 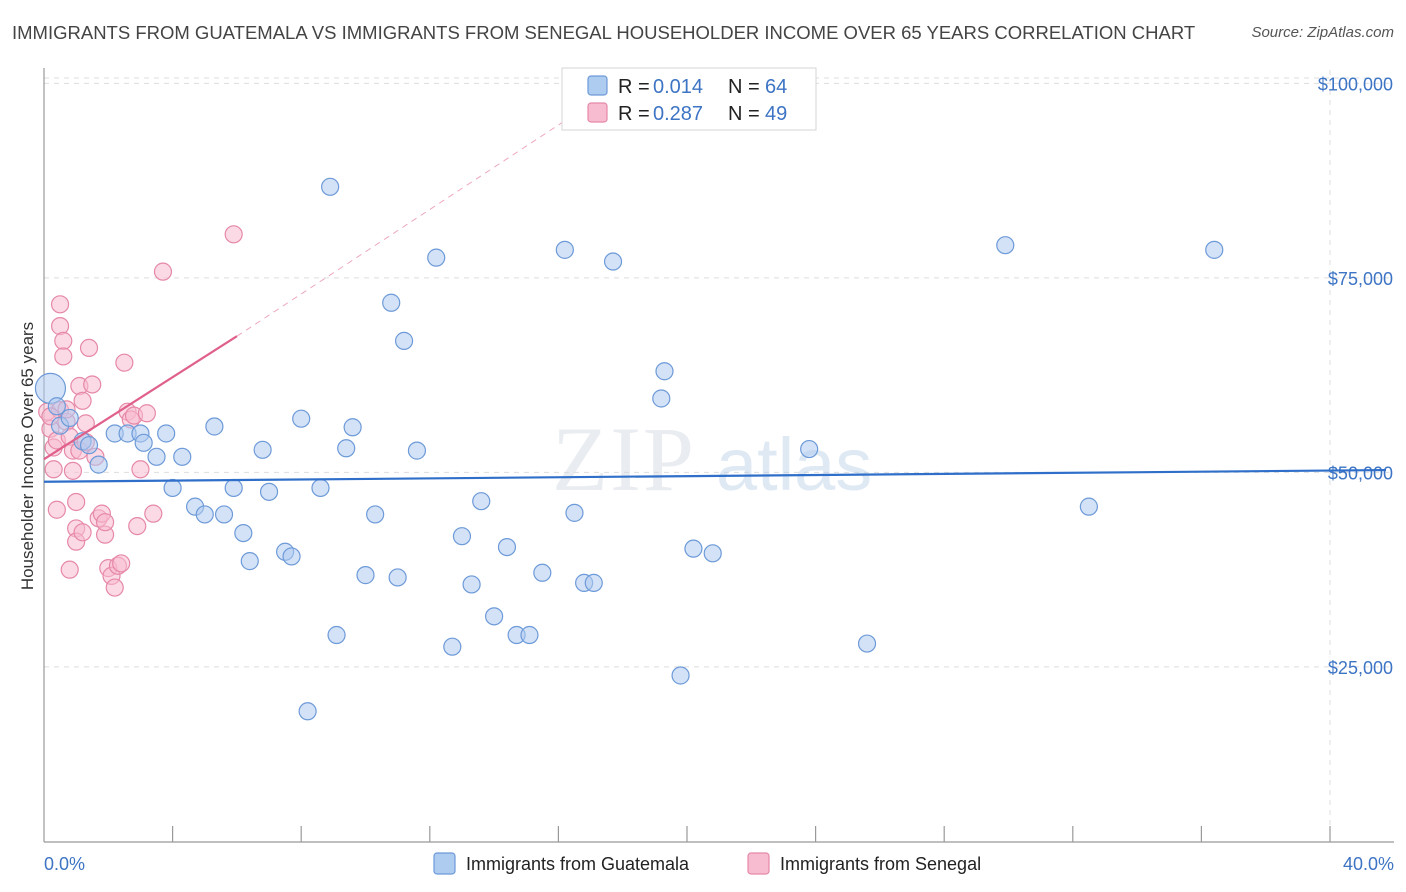 I want to click on x-tick-label-min: 0.0%, so click(x=64, y=864).